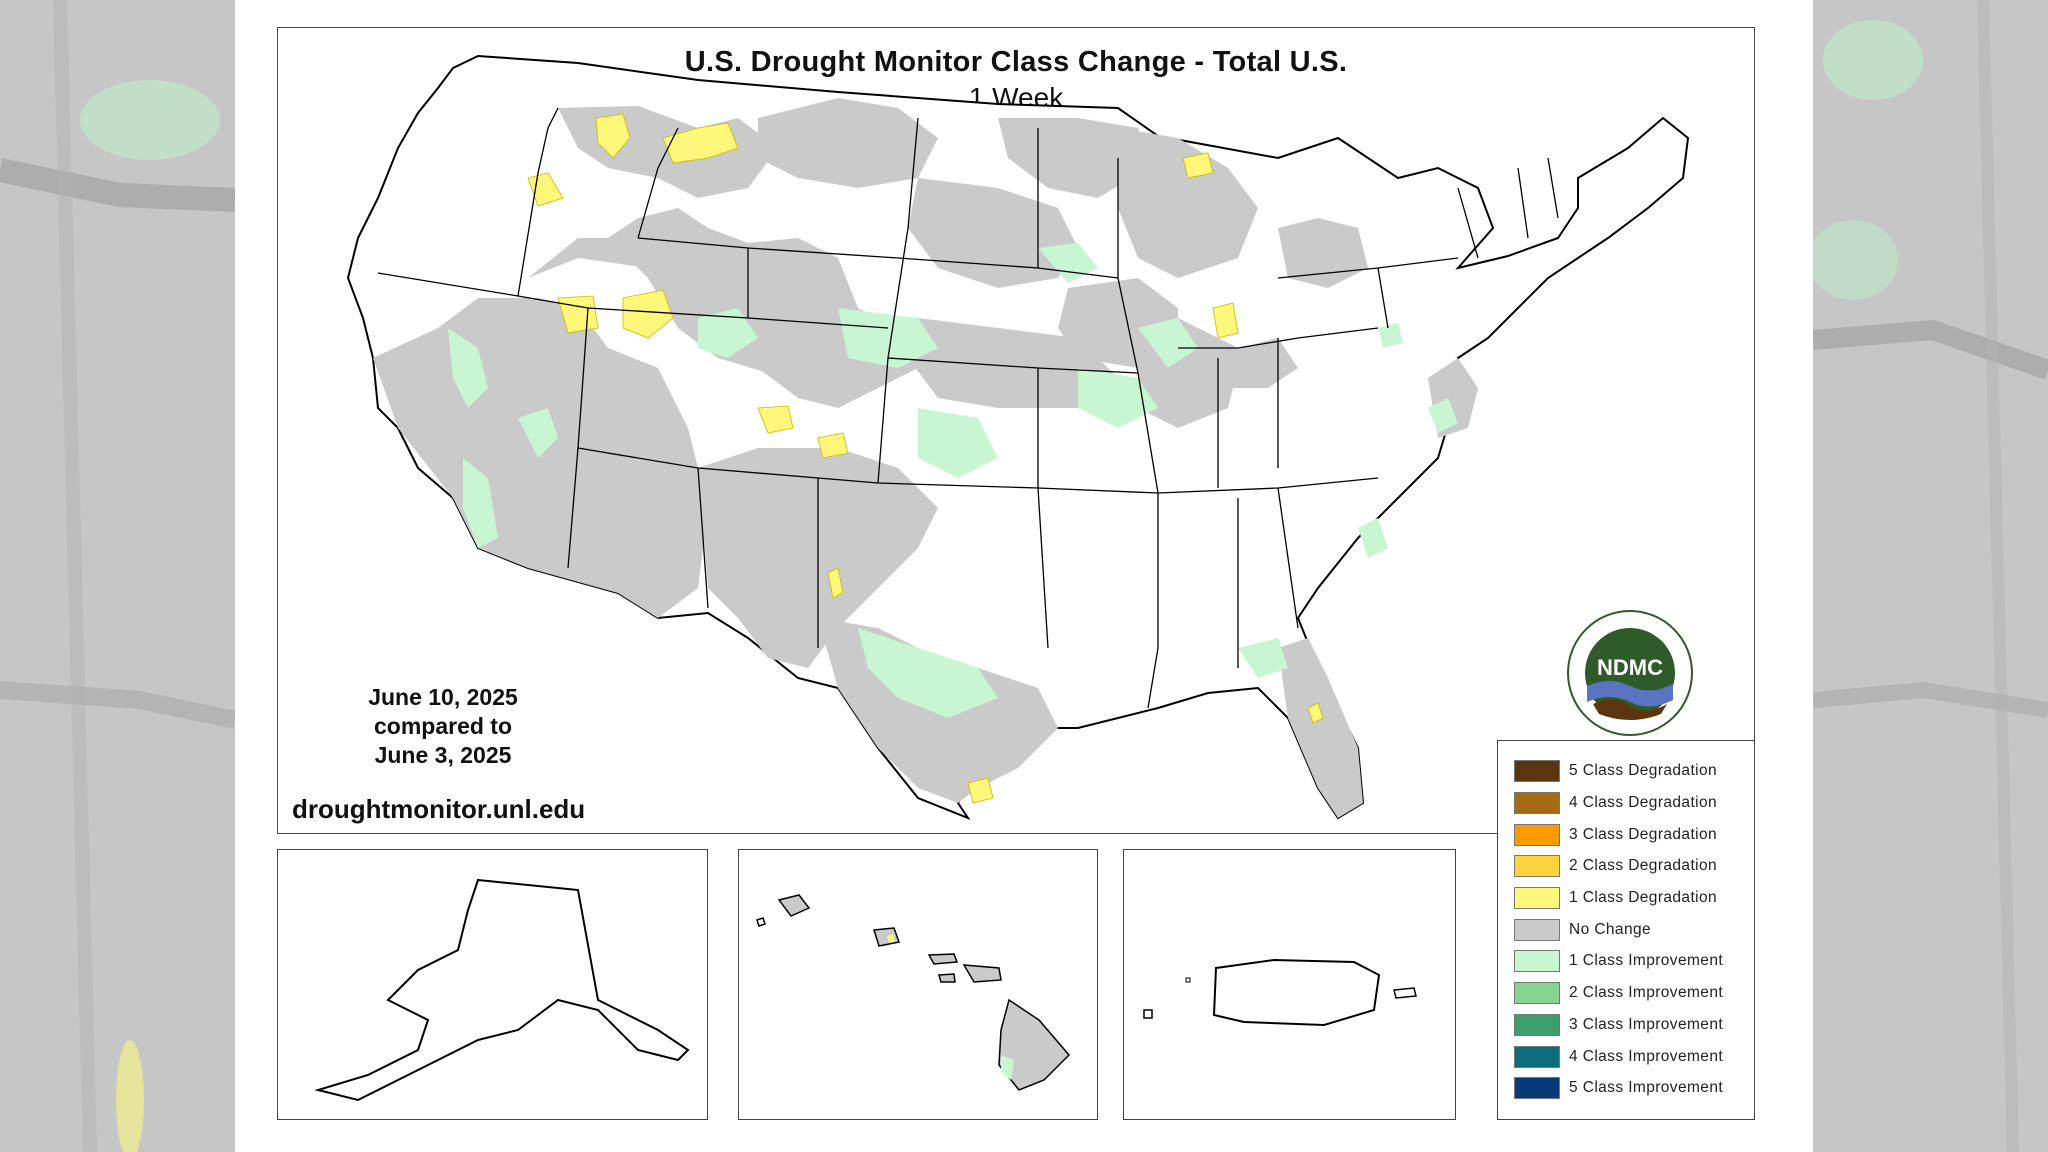 The image size is (2048, 1152). I want to click on legend-item: 4 Class Improvement, so click(1618, 1057).